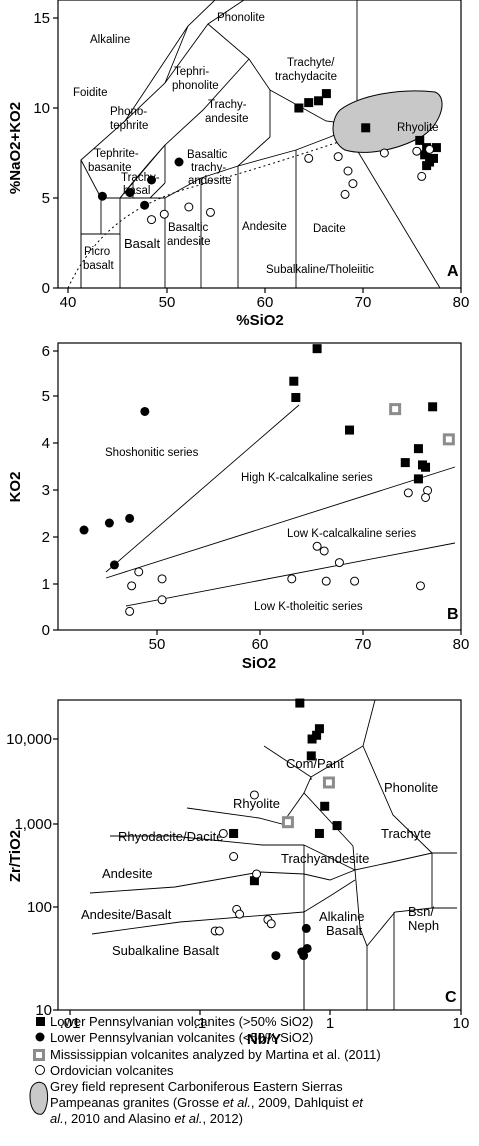  I want to click on y-tick-label: 15, so click(41, 18).